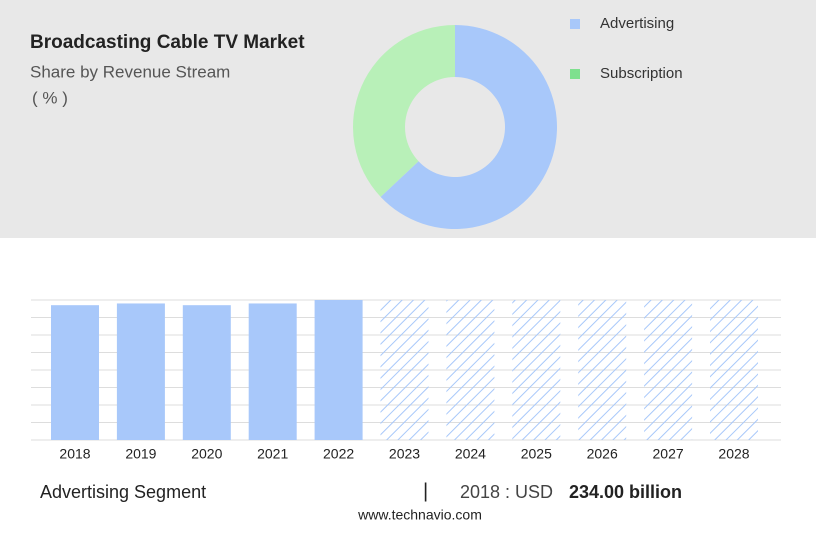  Describe the element at coordinates (167, 42) in the screenshot. I see `title: Broadcasting Cable TV Market` at that location.